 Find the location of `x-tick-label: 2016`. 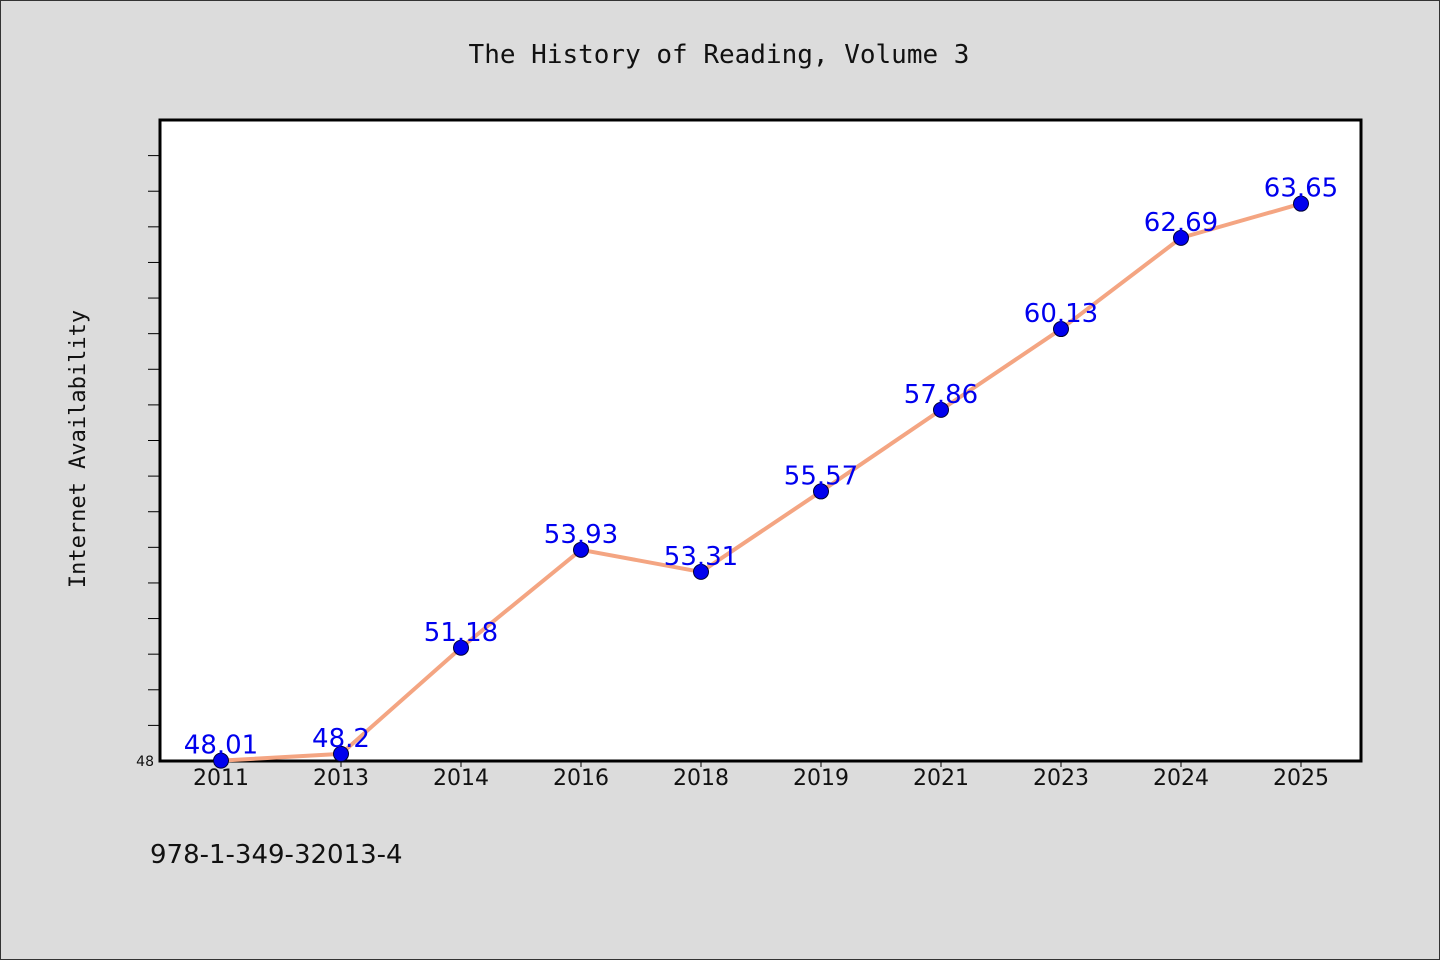

x-tick-label: 2016 is located at coordinates (581, 778).